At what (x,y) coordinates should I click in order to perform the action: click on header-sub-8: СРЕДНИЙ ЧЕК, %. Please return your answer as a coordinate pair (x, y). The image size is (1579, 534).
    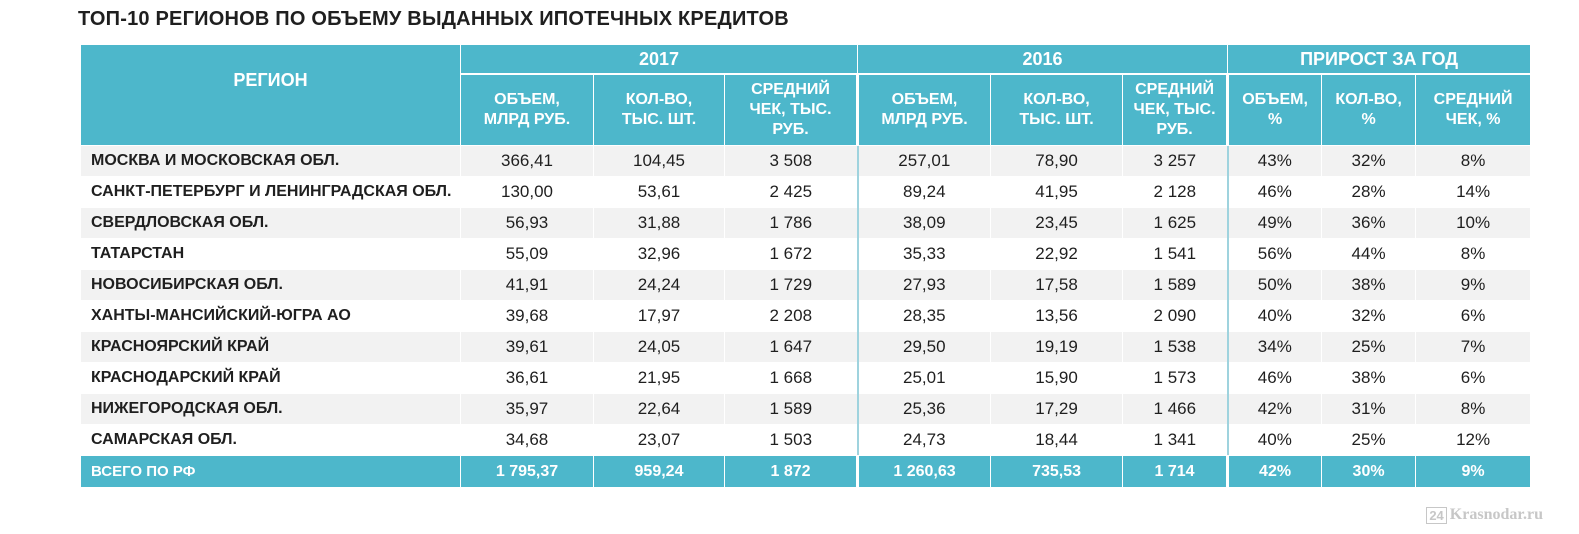
    Looking at the image, I should click on (1473, 109).